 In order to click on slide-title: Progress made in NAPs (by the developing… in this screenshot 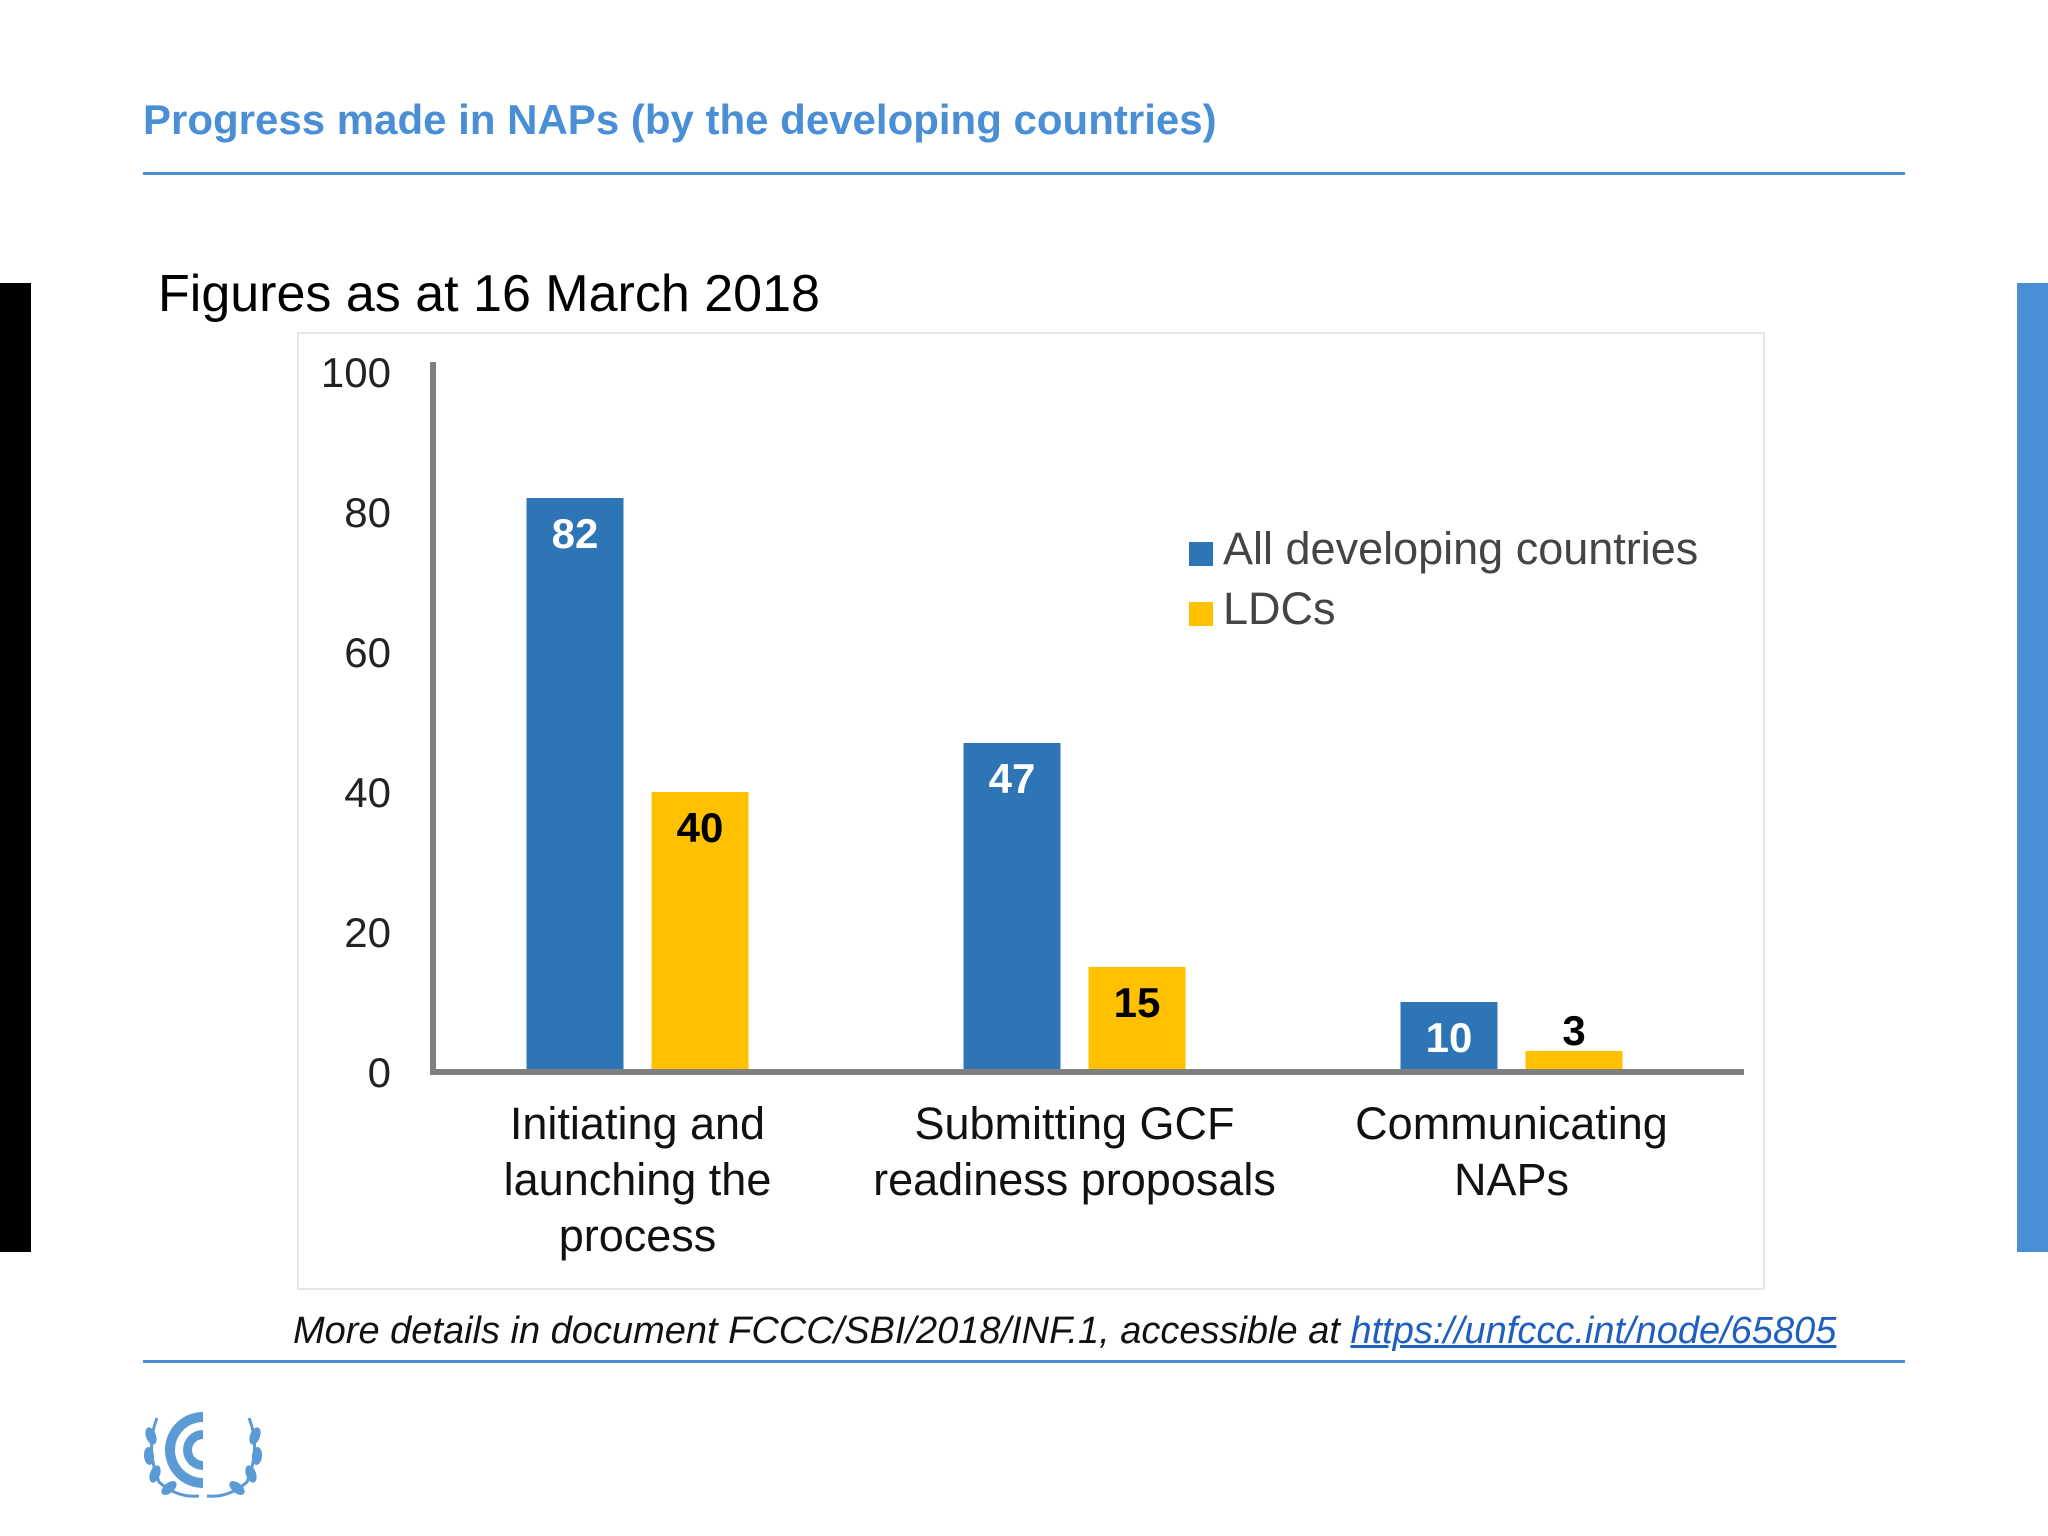, I will do `click(680, 119)`.